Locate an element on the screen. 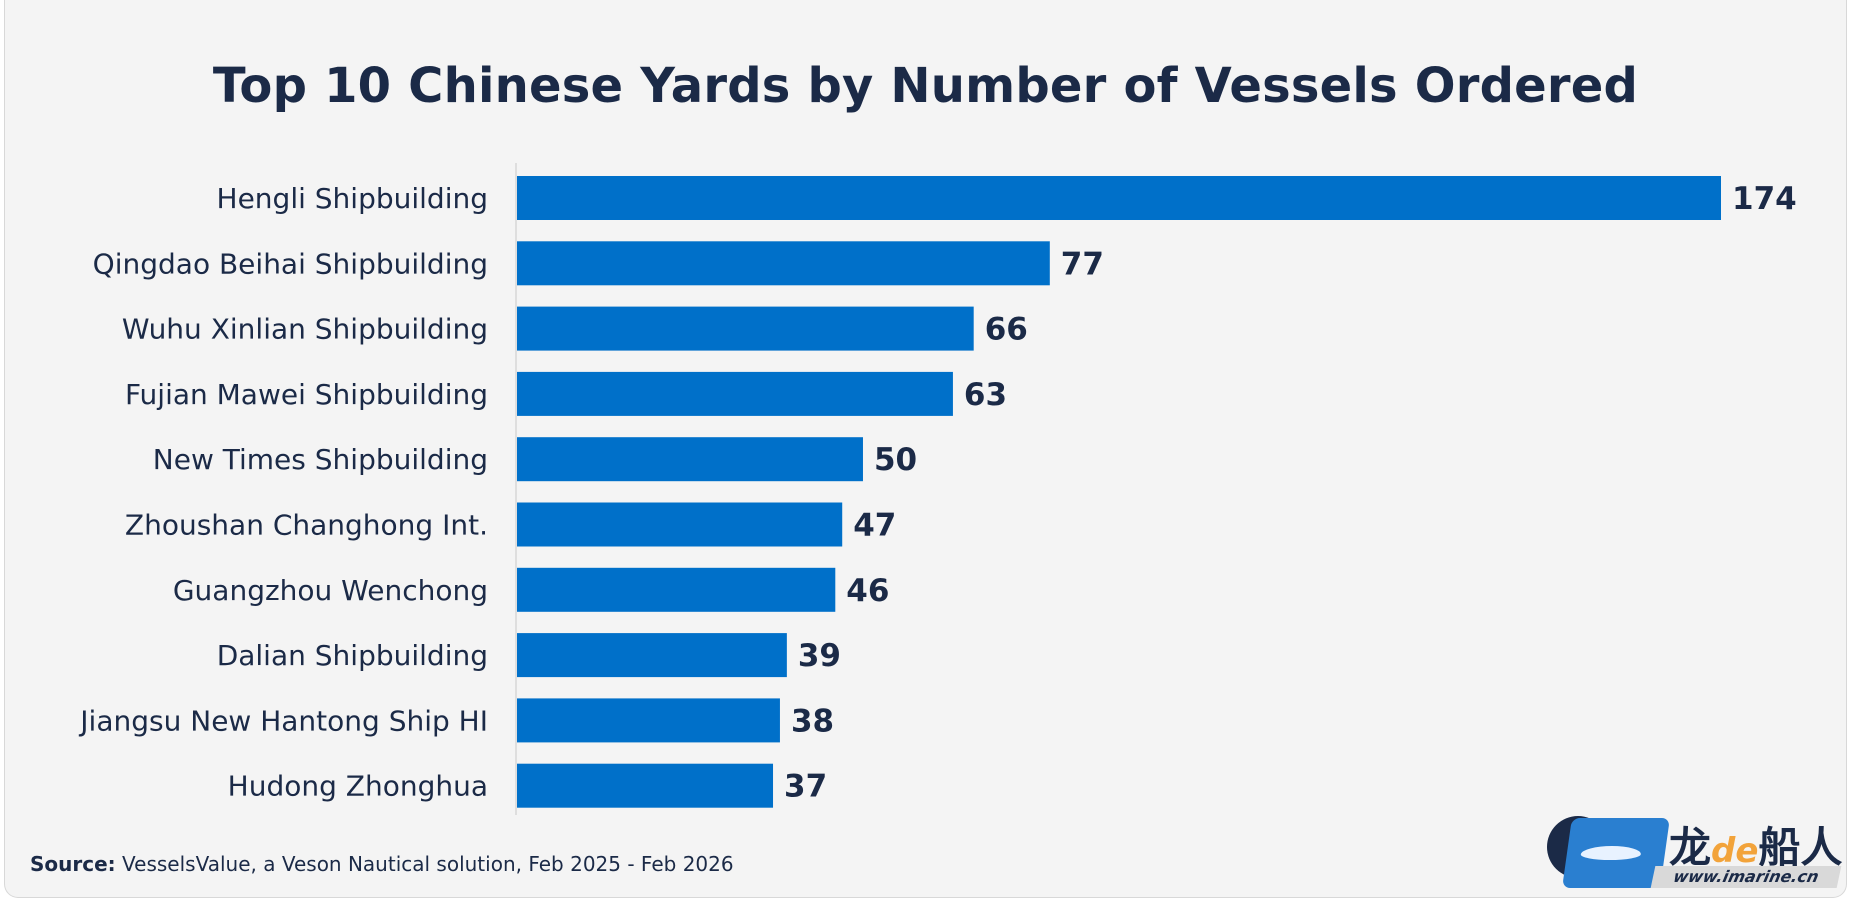 This screenshot has width=1851, height=903. category-label: Qingdao Beihai Shipbuilding is located at coordinates (290, 263).